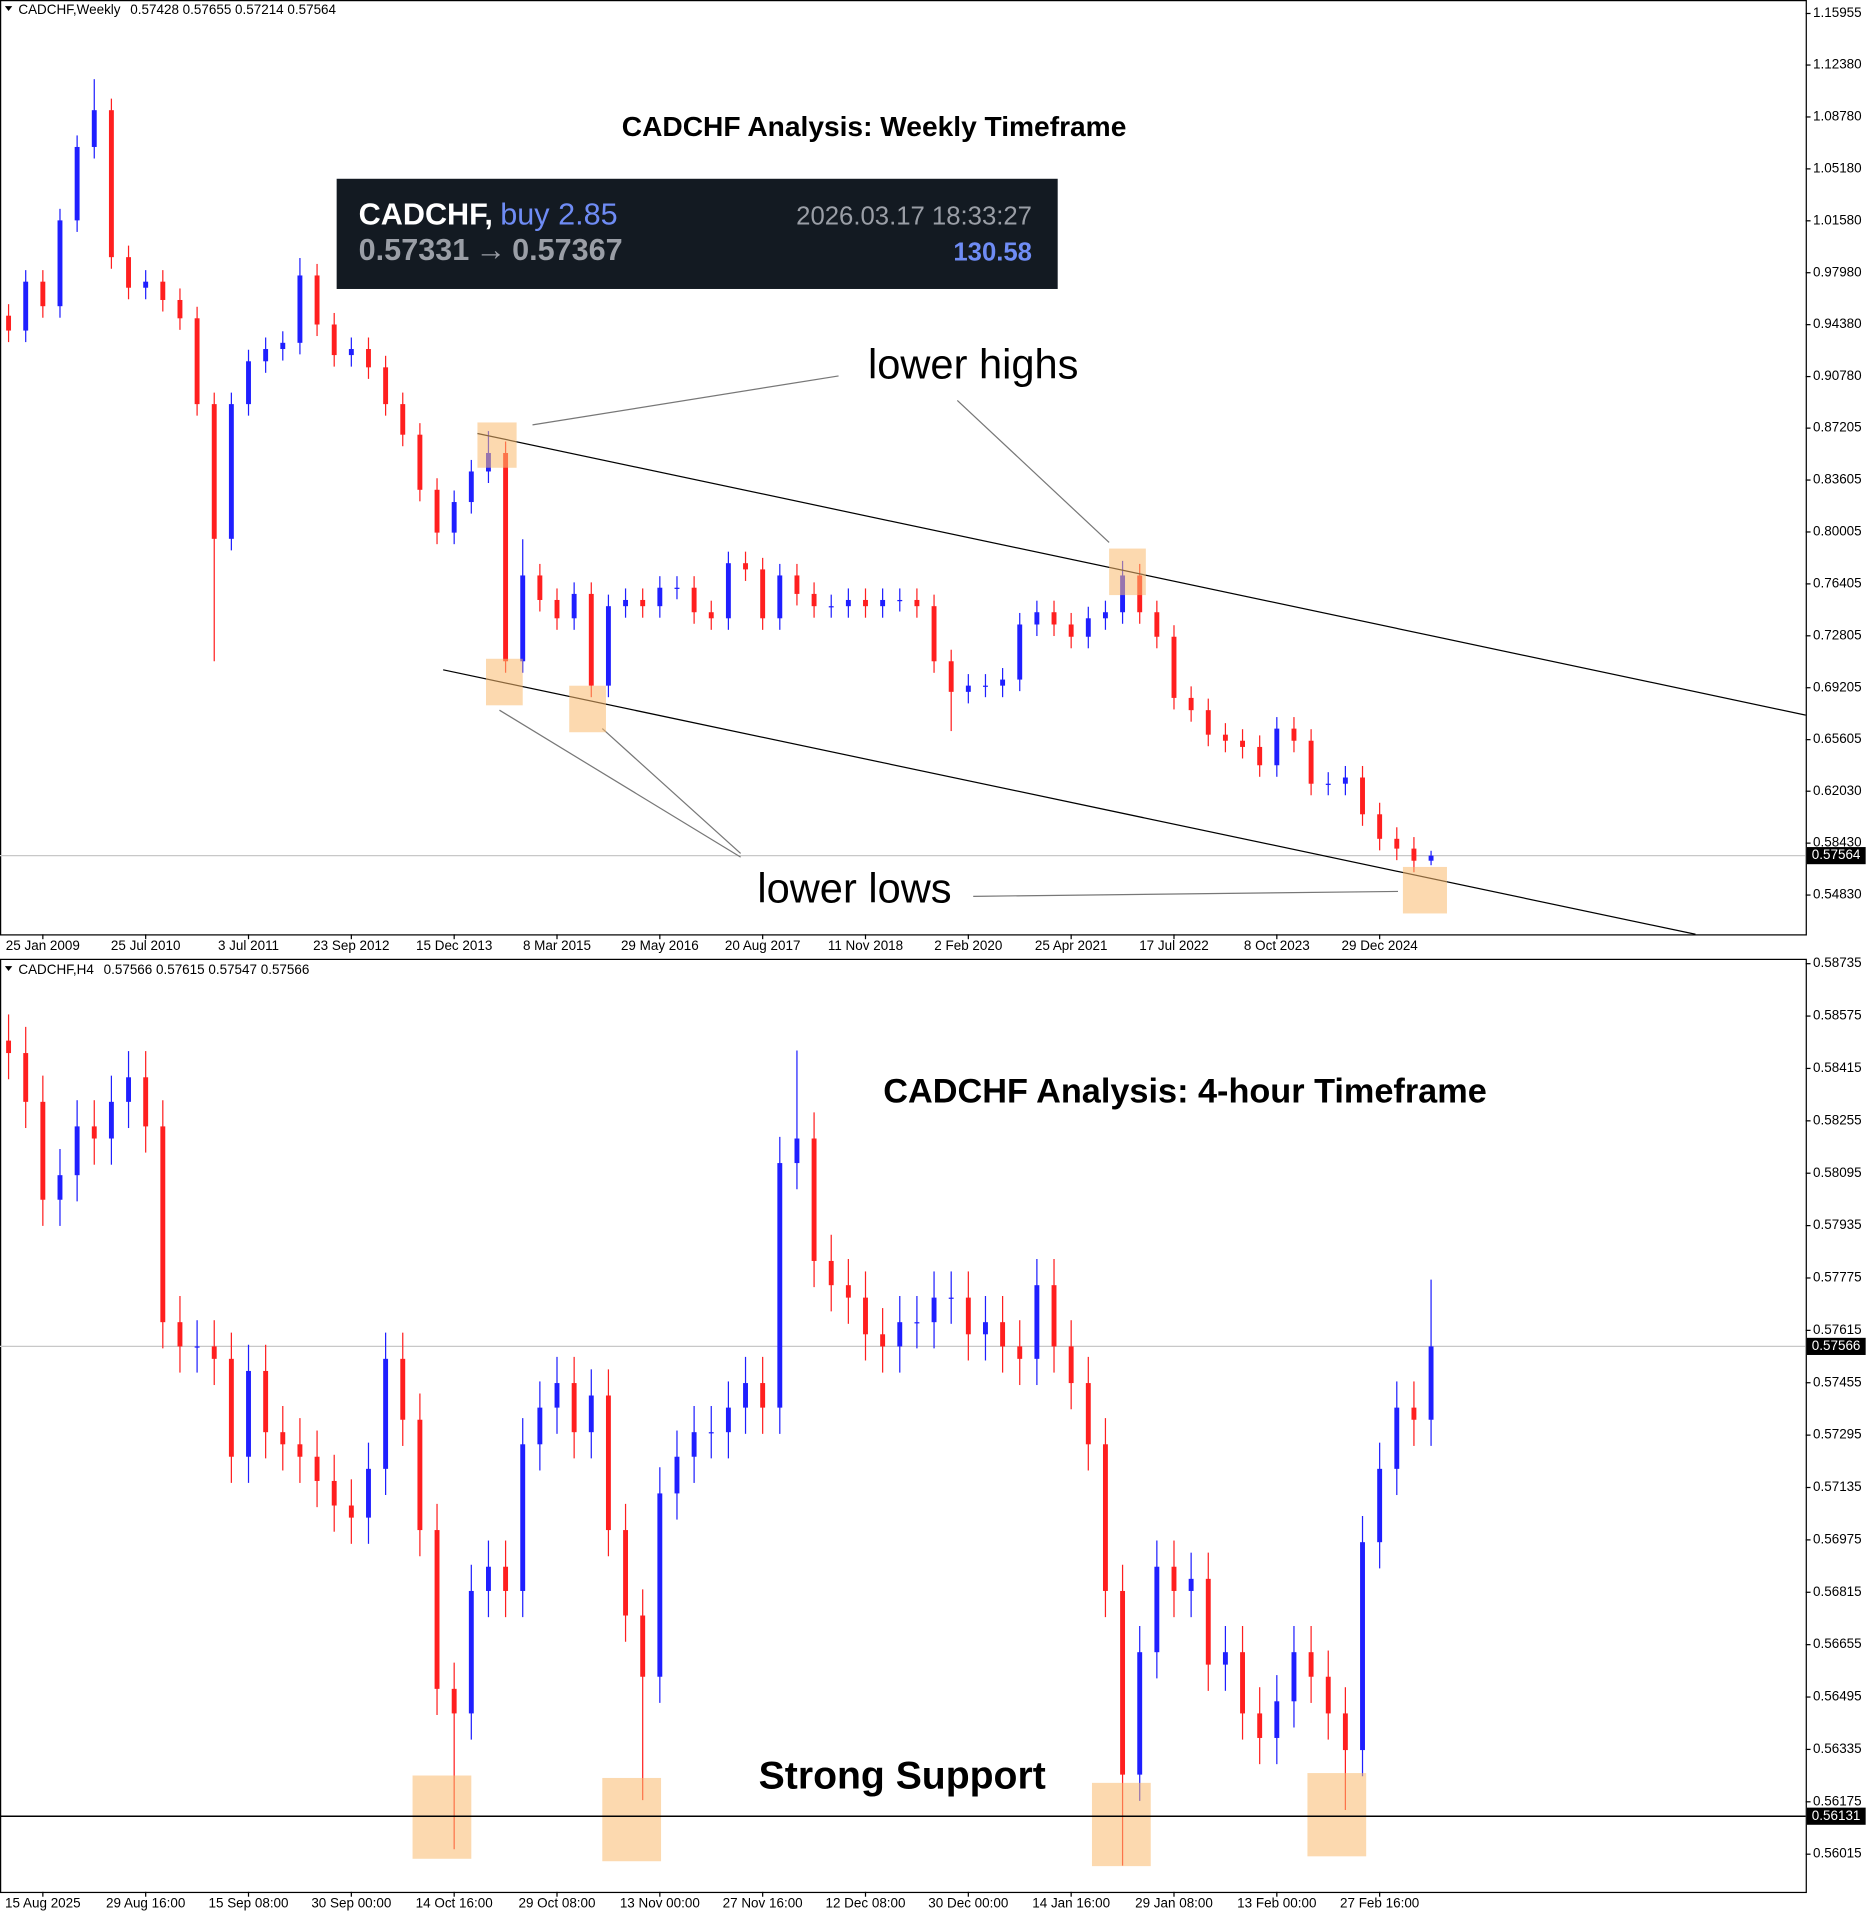 This screenshot has height=1920, width=1873. What do you see at coordinates (1837, 12) in the screenshot?
I see `y-tick-label: 1.15955` at bounding box center [1837, 12].